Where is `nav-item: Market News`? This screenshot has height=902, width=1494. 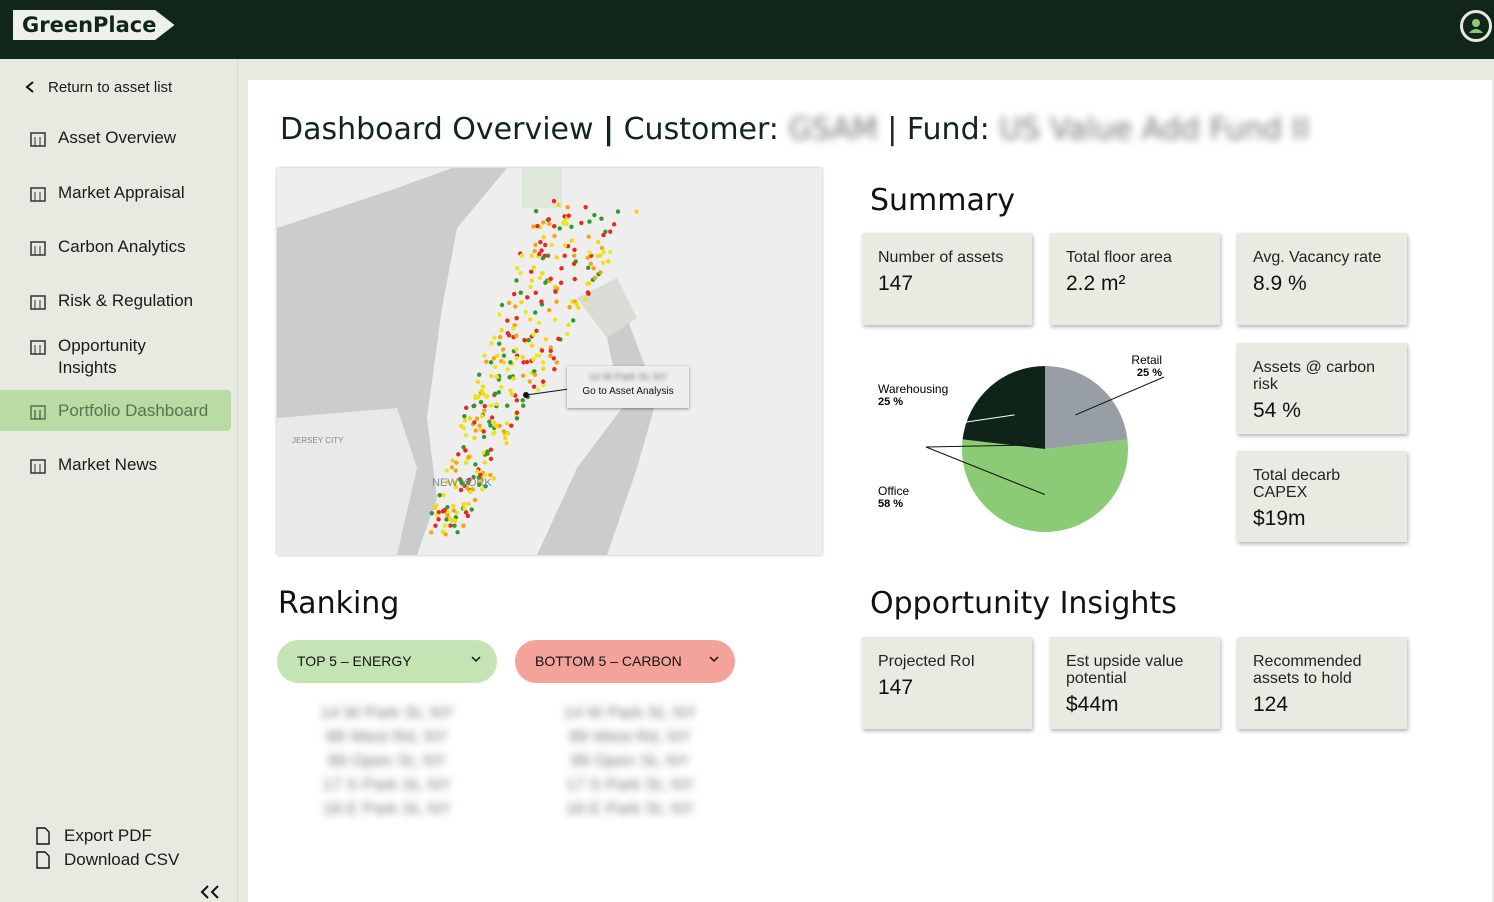
nav-item: Market News is located at coordinates (115, 465).